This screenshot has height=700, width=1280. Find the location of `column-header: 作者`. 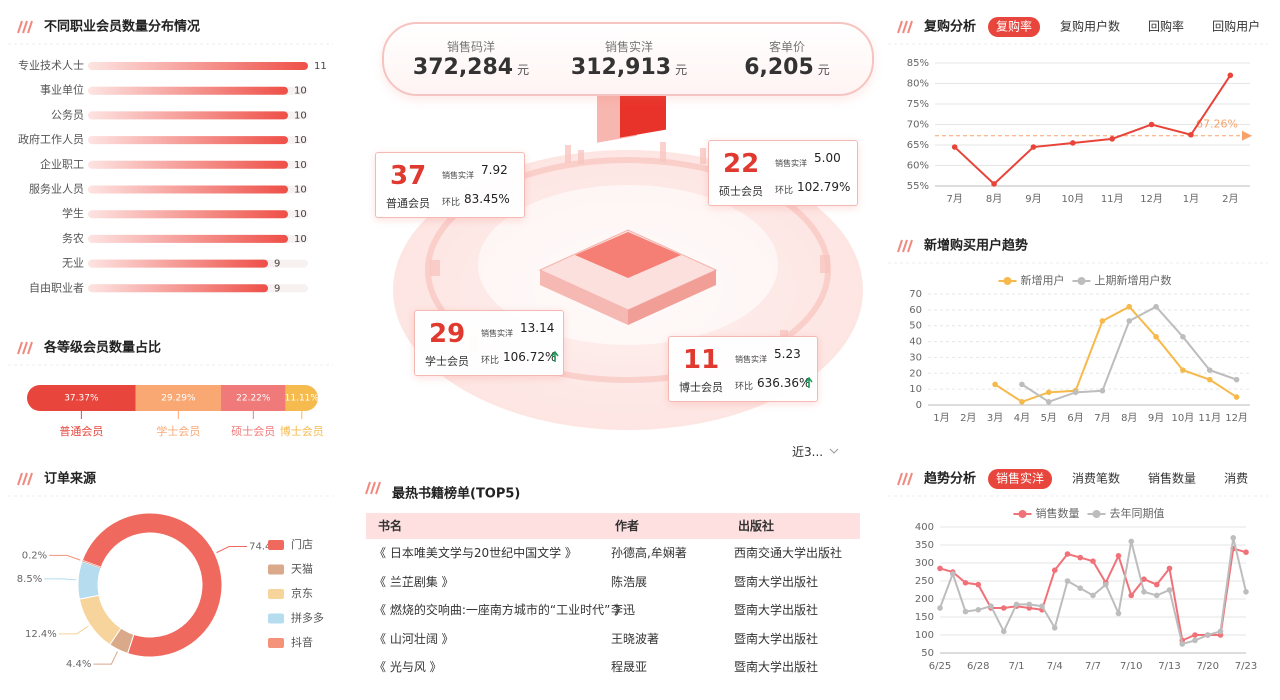

column-header: 作者 is located at coordinates (627, 526).